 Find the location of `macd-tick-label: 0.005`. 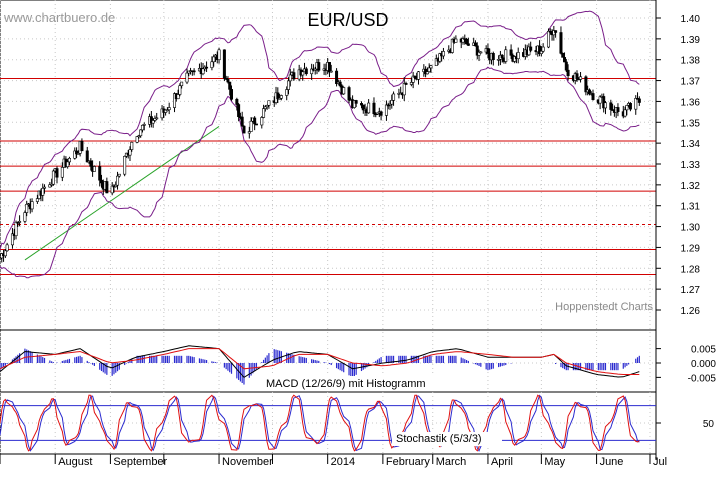

macd-tick-label: 0.005 is located at coordinates (703, 350).